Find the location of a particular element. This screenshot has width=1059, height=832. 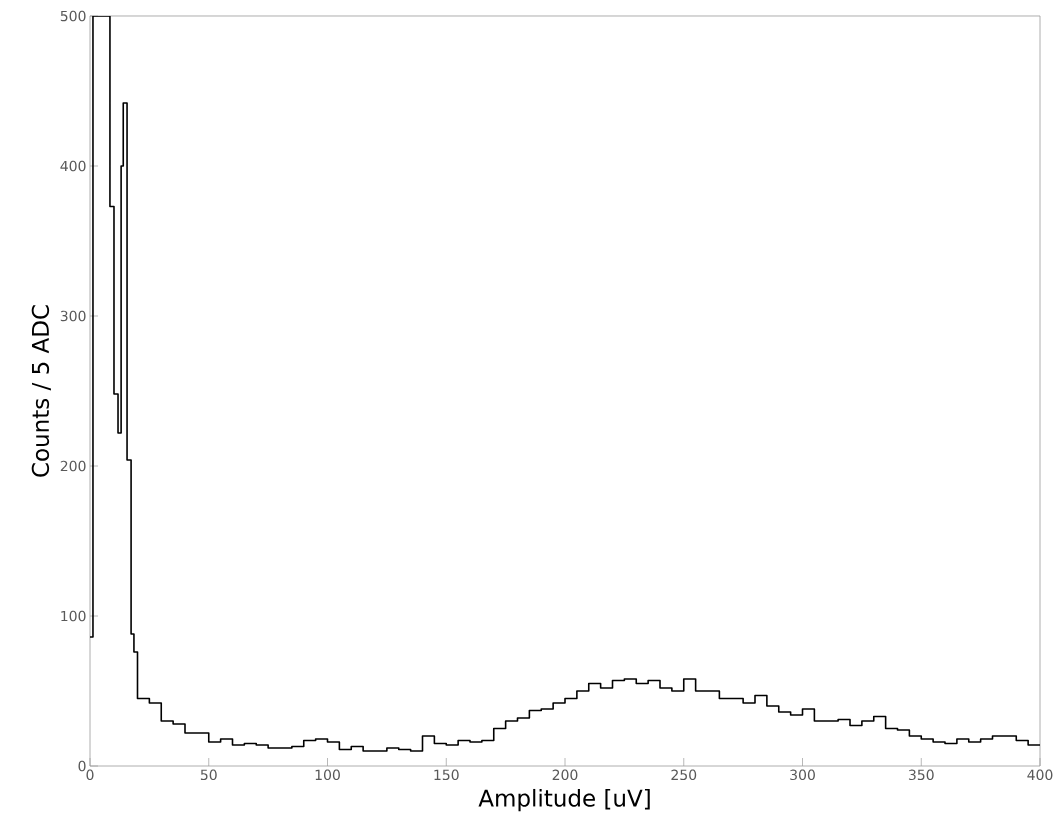

x-tick-label: 0 is located at coordinates (90, 775).